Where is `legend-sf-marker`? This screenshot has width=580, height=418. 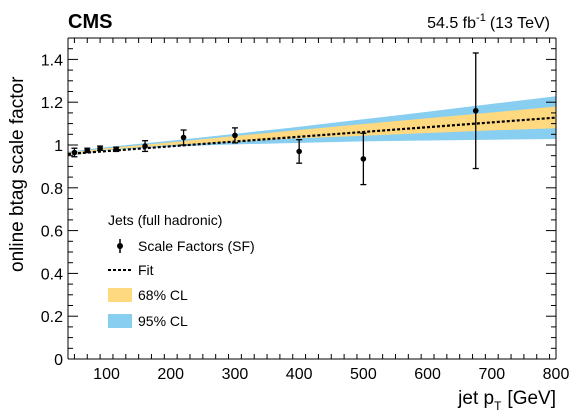
legend-sf-marker is located at coordinates (120, 246).